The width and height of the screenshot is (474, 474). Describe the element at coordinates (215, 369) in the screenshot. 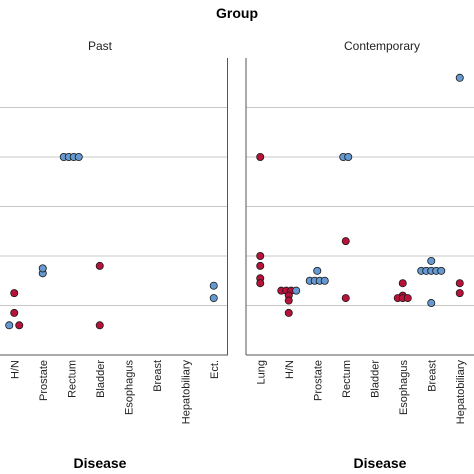

I see `x-tick-label: Ect.` at that location.